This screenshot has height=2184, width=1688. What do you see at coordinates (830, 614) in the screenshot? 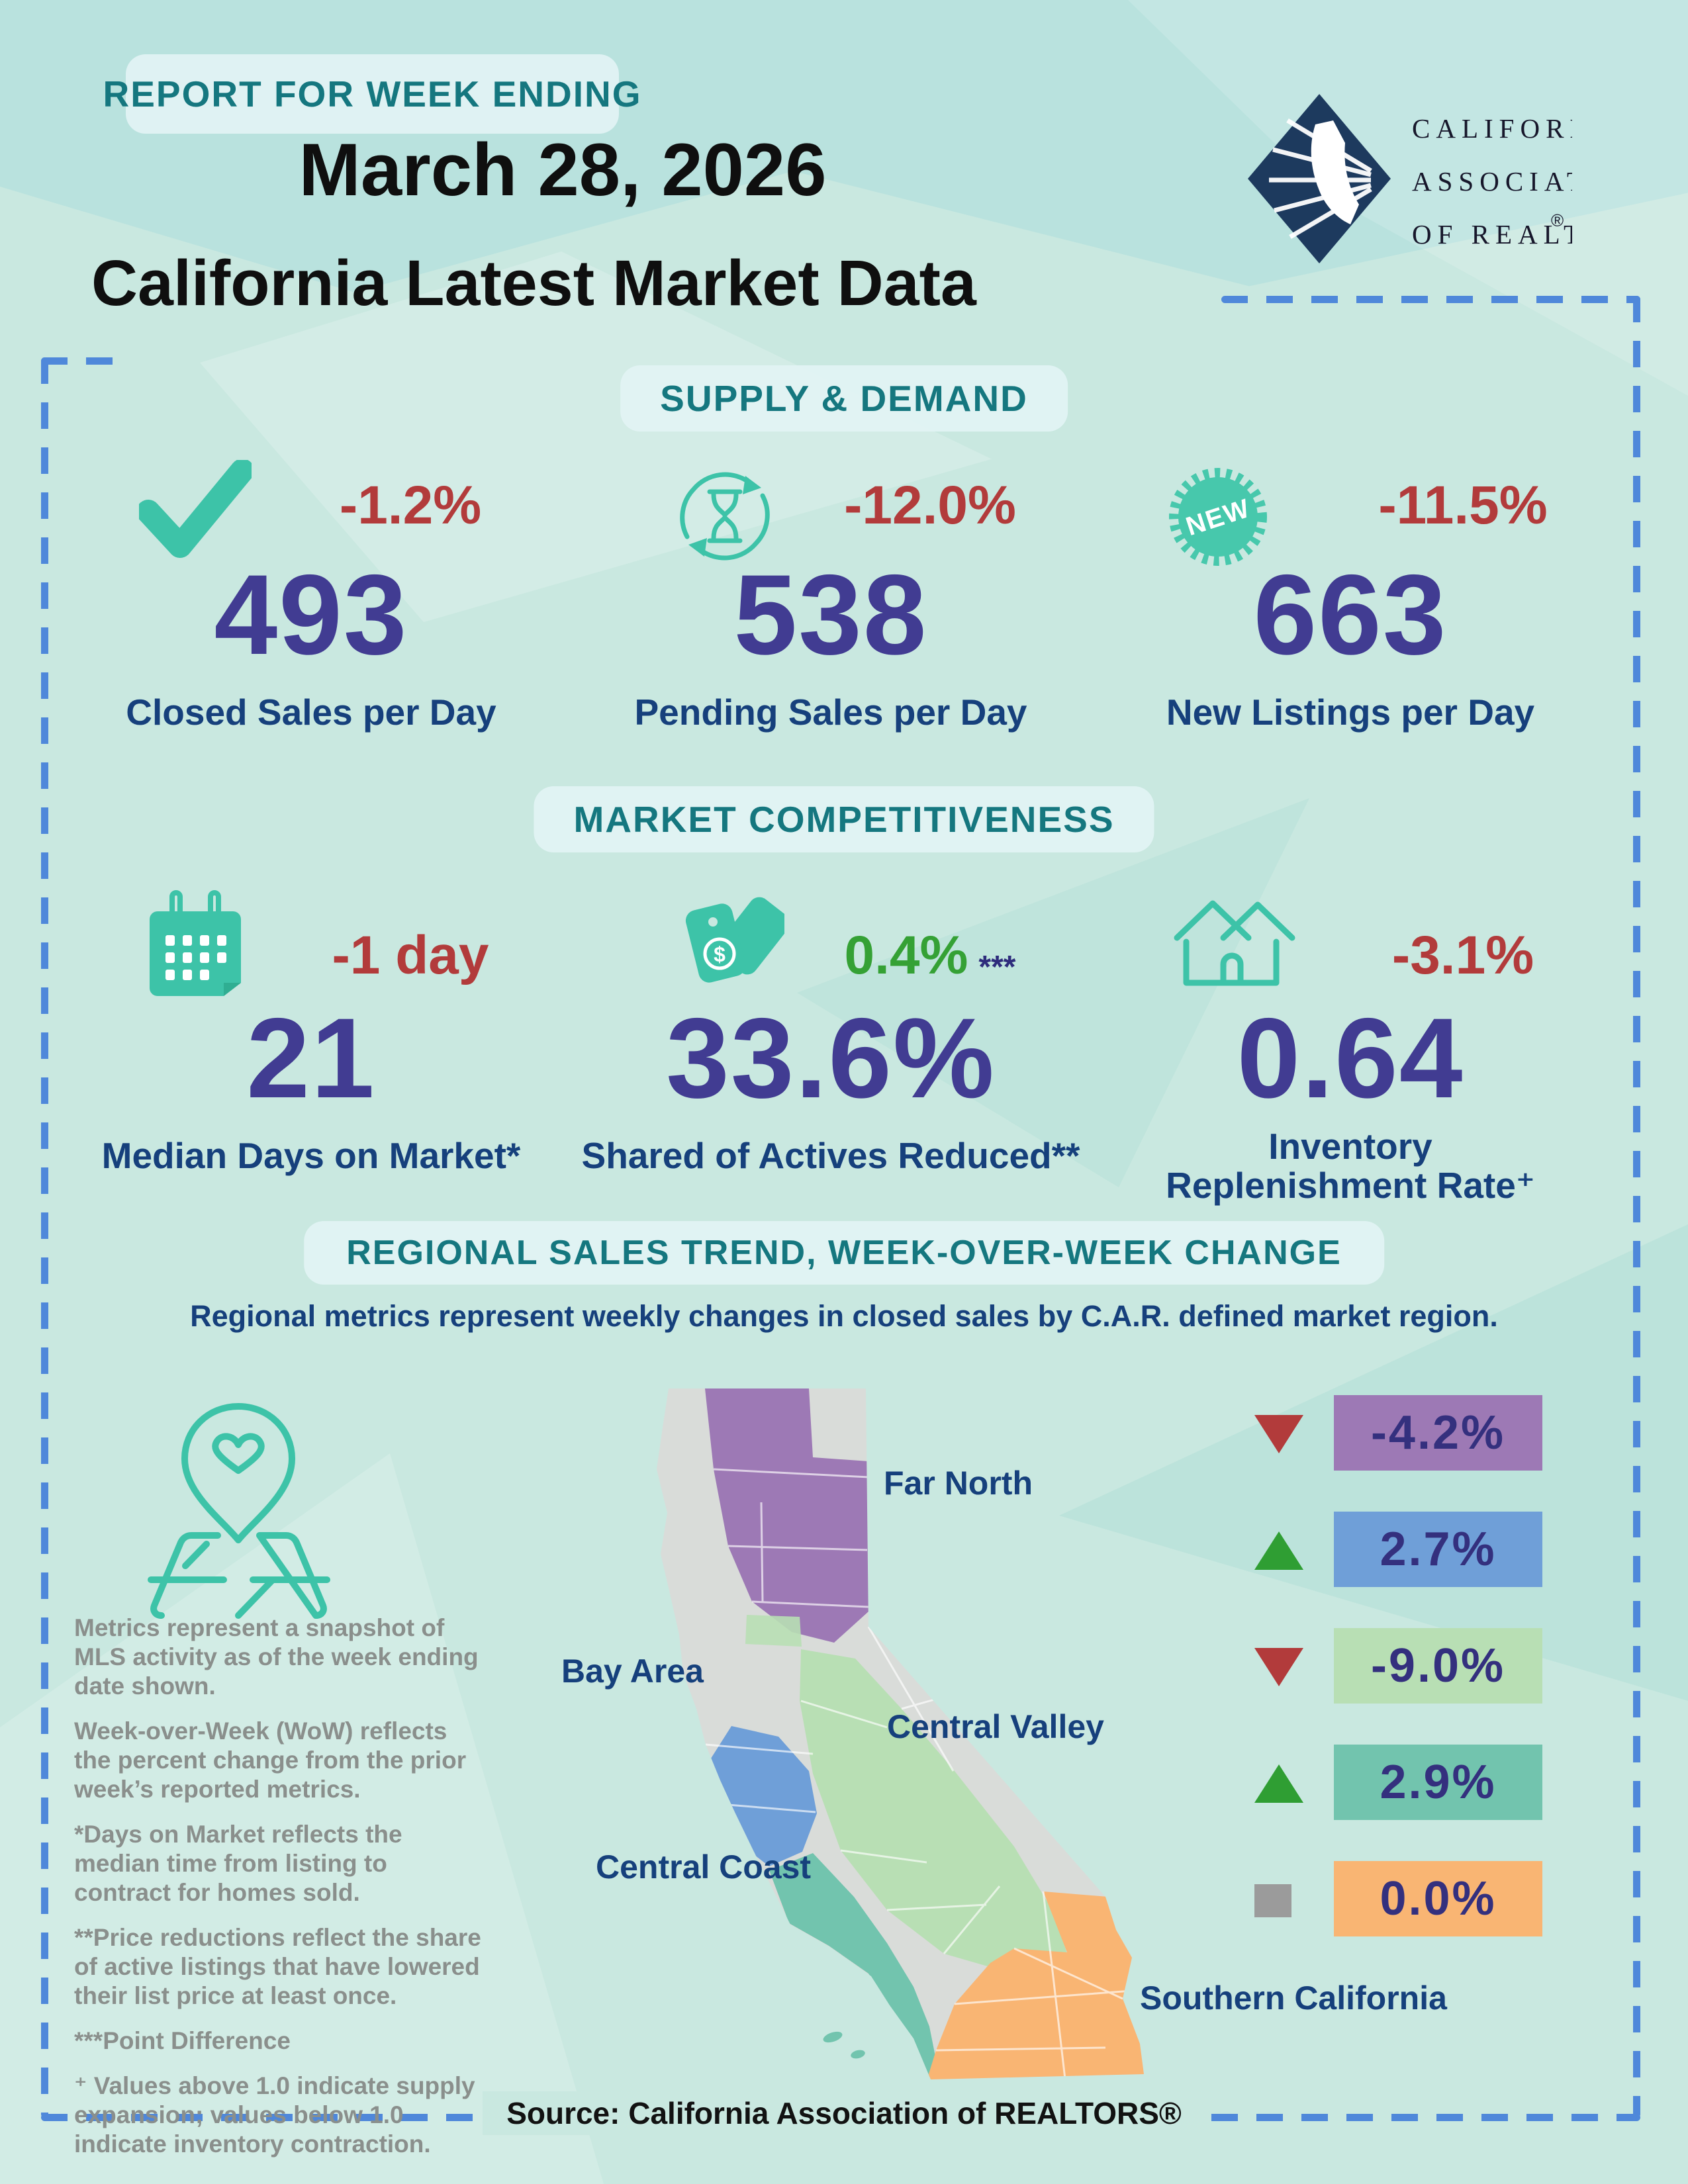
I see `pending-sales-value: 538` at bounding box center [830, 614].